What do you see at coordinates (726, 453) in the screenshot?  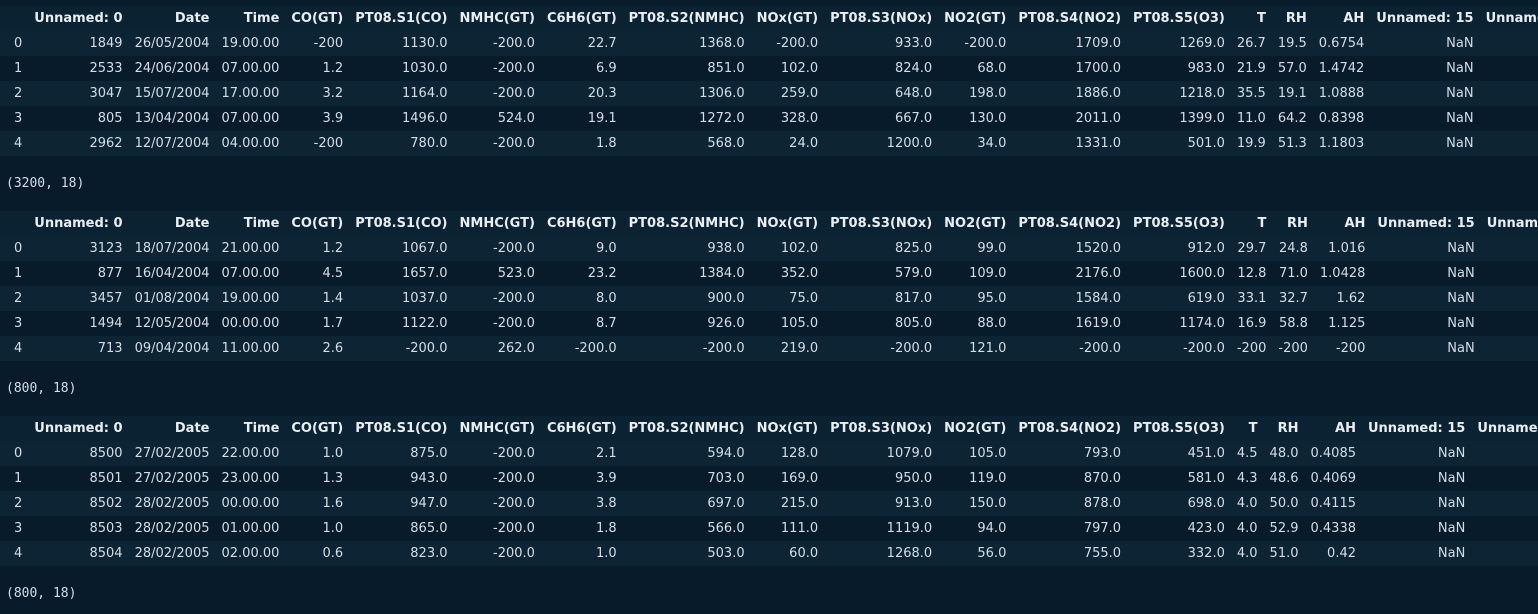 I see `table-cell: 594.0` at bounding box center [726, 453].